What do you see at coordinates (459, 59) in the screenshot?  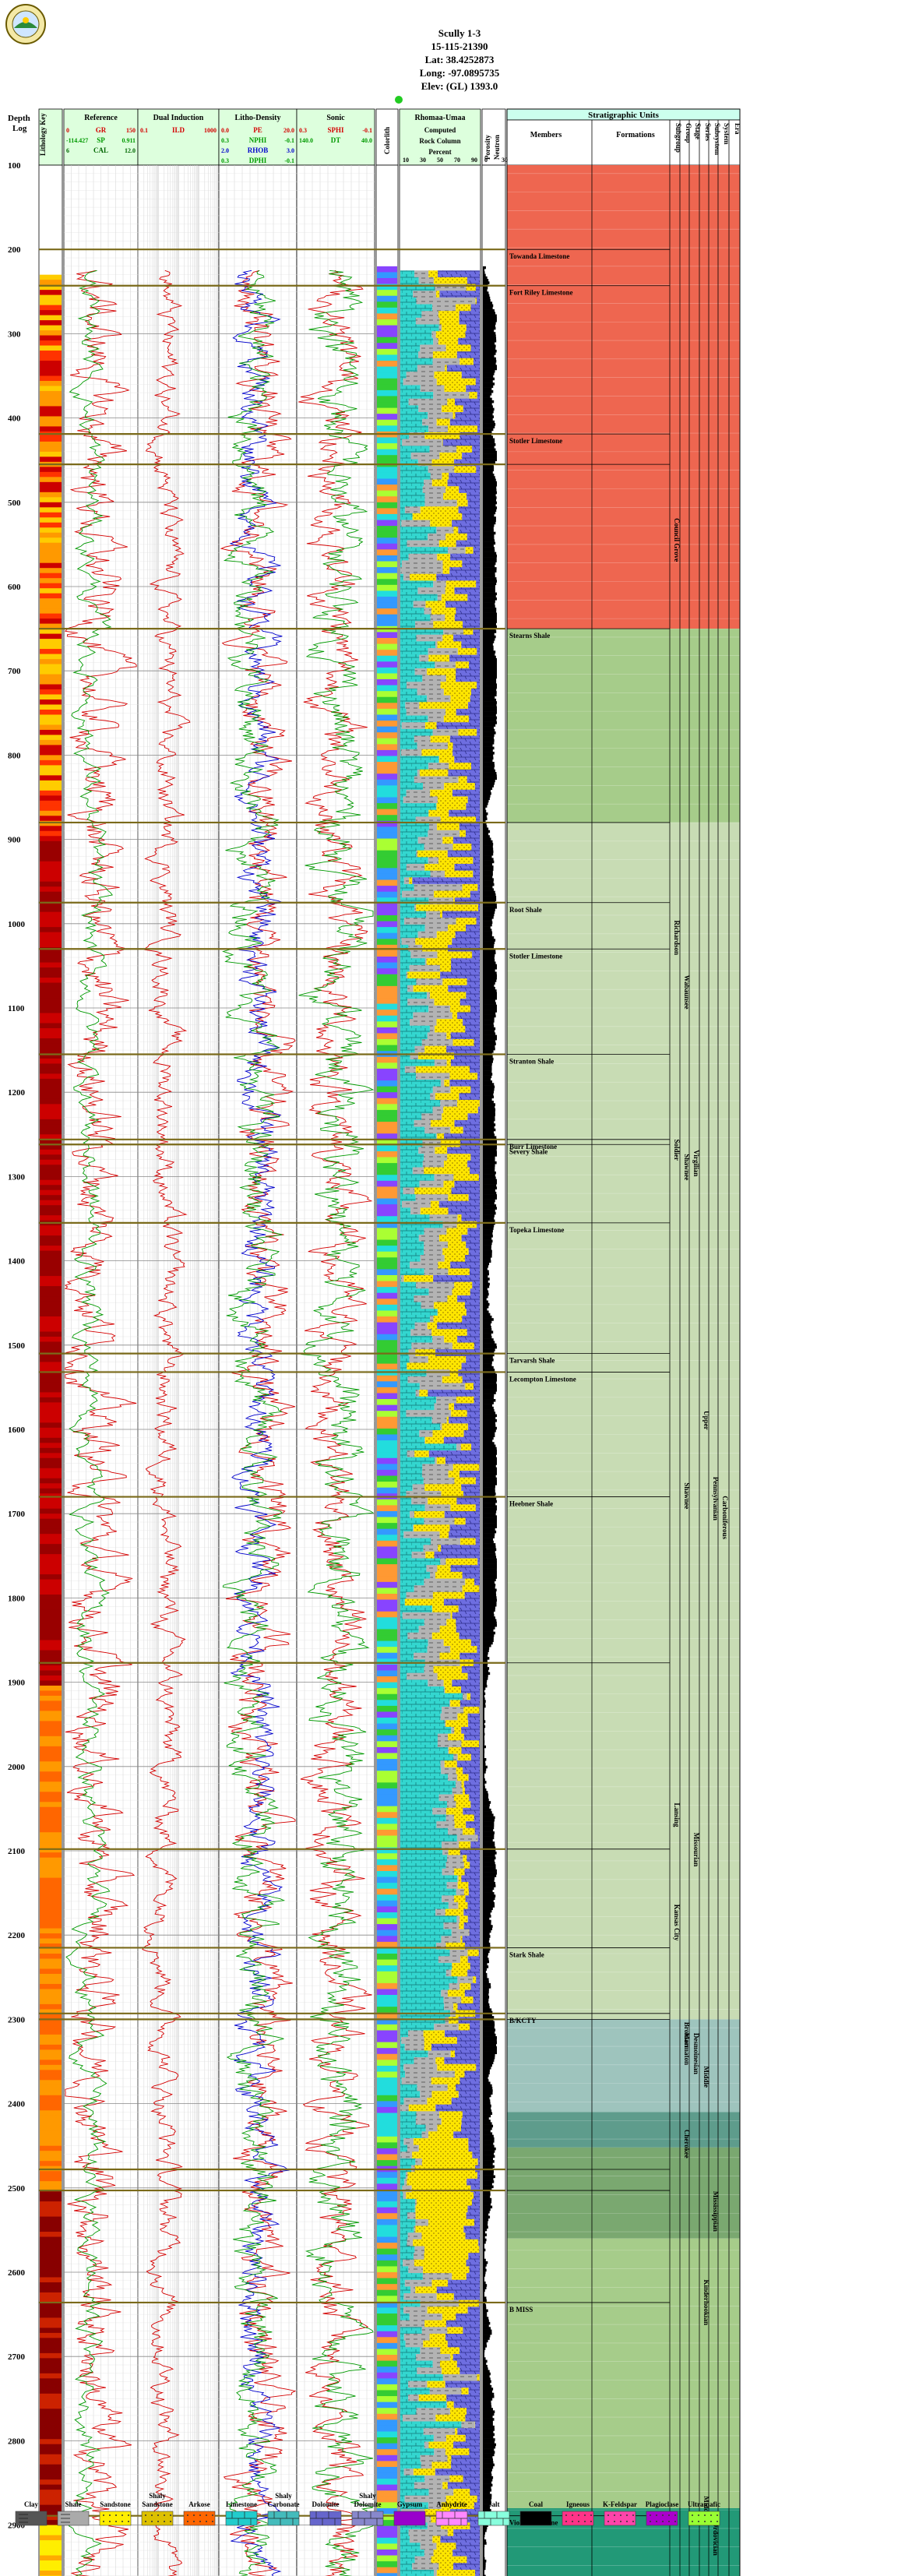 I see `well-latitude: Lat: 38.4252873` at bounding box center [459, 59].